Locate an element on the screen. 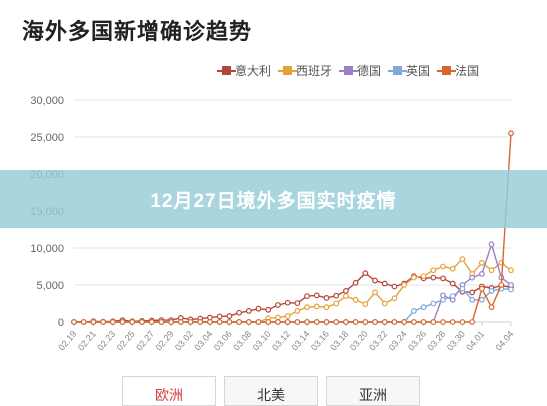 The width and height of the screenshot is (547, 406). legend-item: 德国 is located at coordinates (360, 70).